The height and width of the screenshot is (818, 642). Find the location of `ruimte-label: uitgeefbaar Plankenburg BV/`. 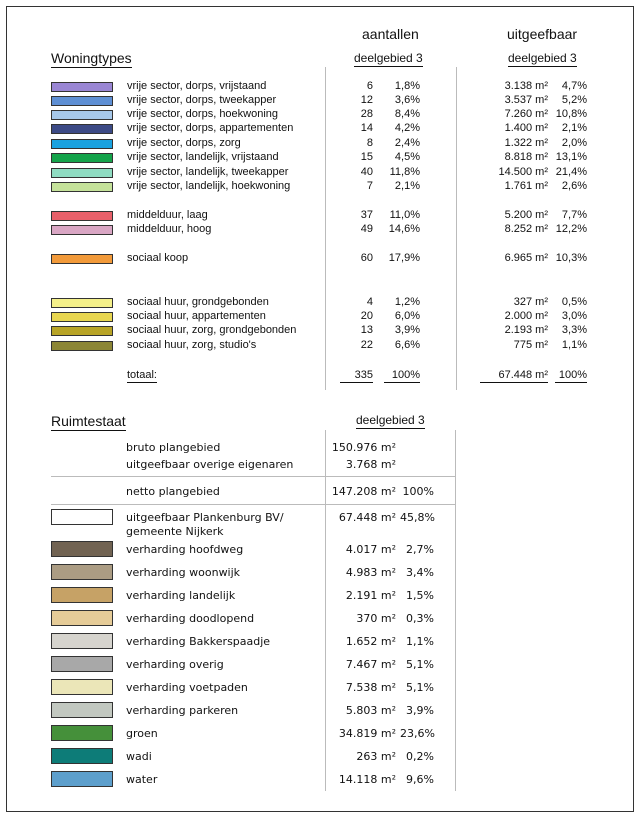

ruimte-label: uitgeefbaar Plankenburg BV/ is located at coordinates (205, 517).